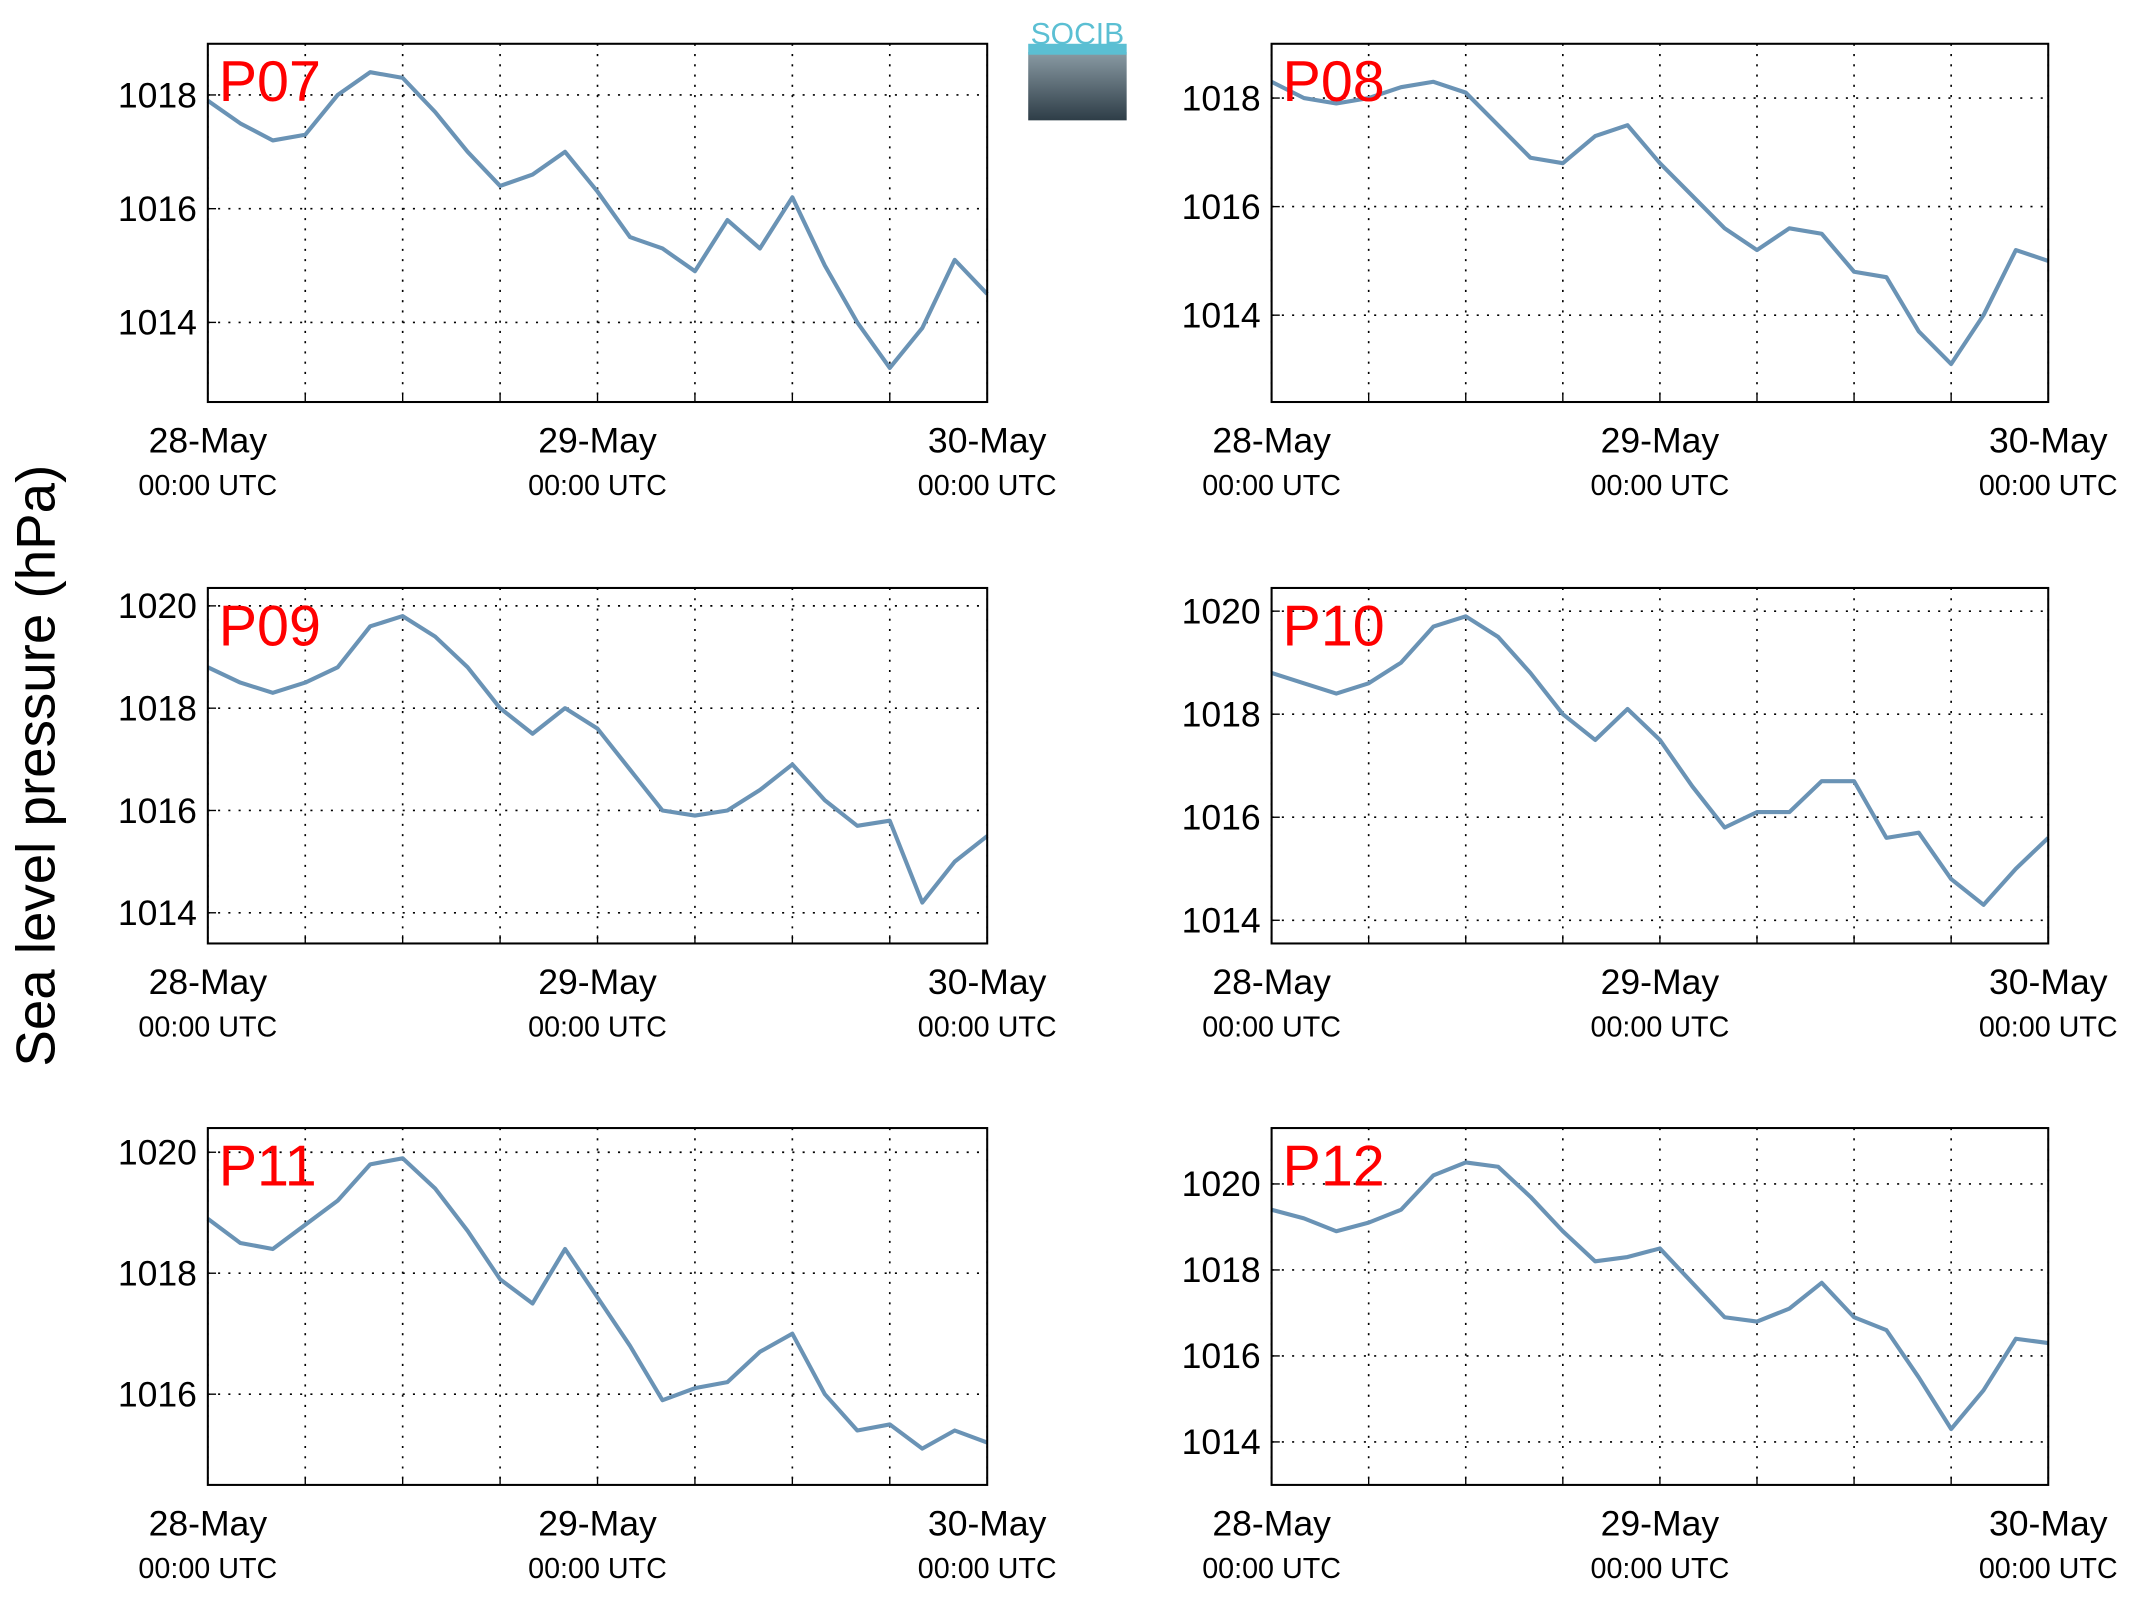 The image size is (2133, 1608). What do you see at coordinates (270, 82) in the screenshot?
I see `panel-title: P07` at bounding box center [270, 82].